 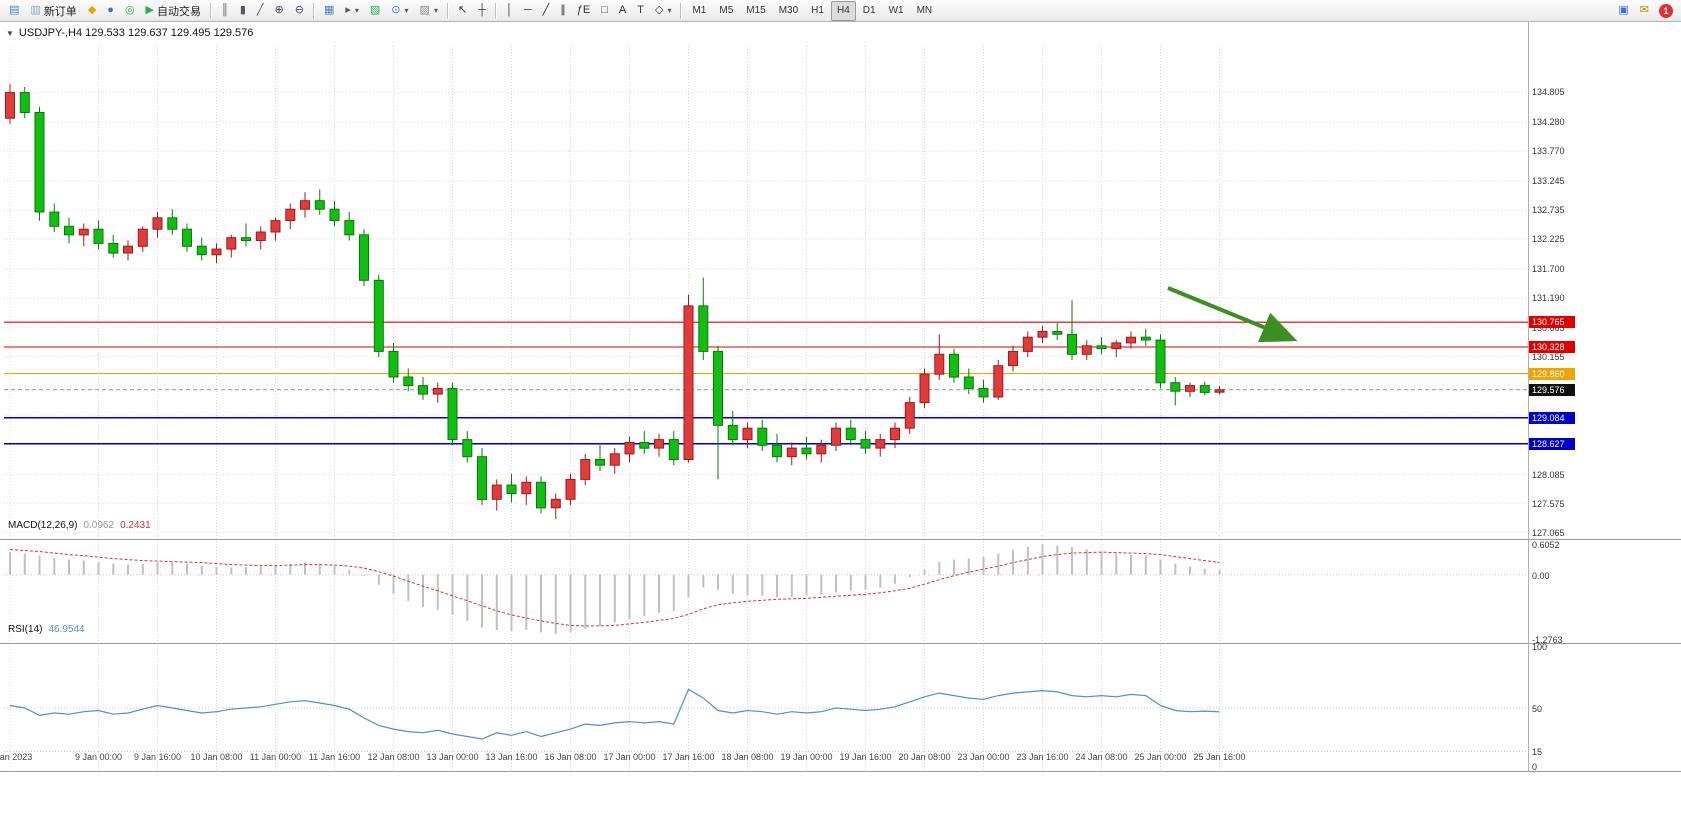 What do you see at coordinates (352, 11) in the screenshot?
I see `chart-shift-button: ▸ ▾` at bounding box center [352, 11].